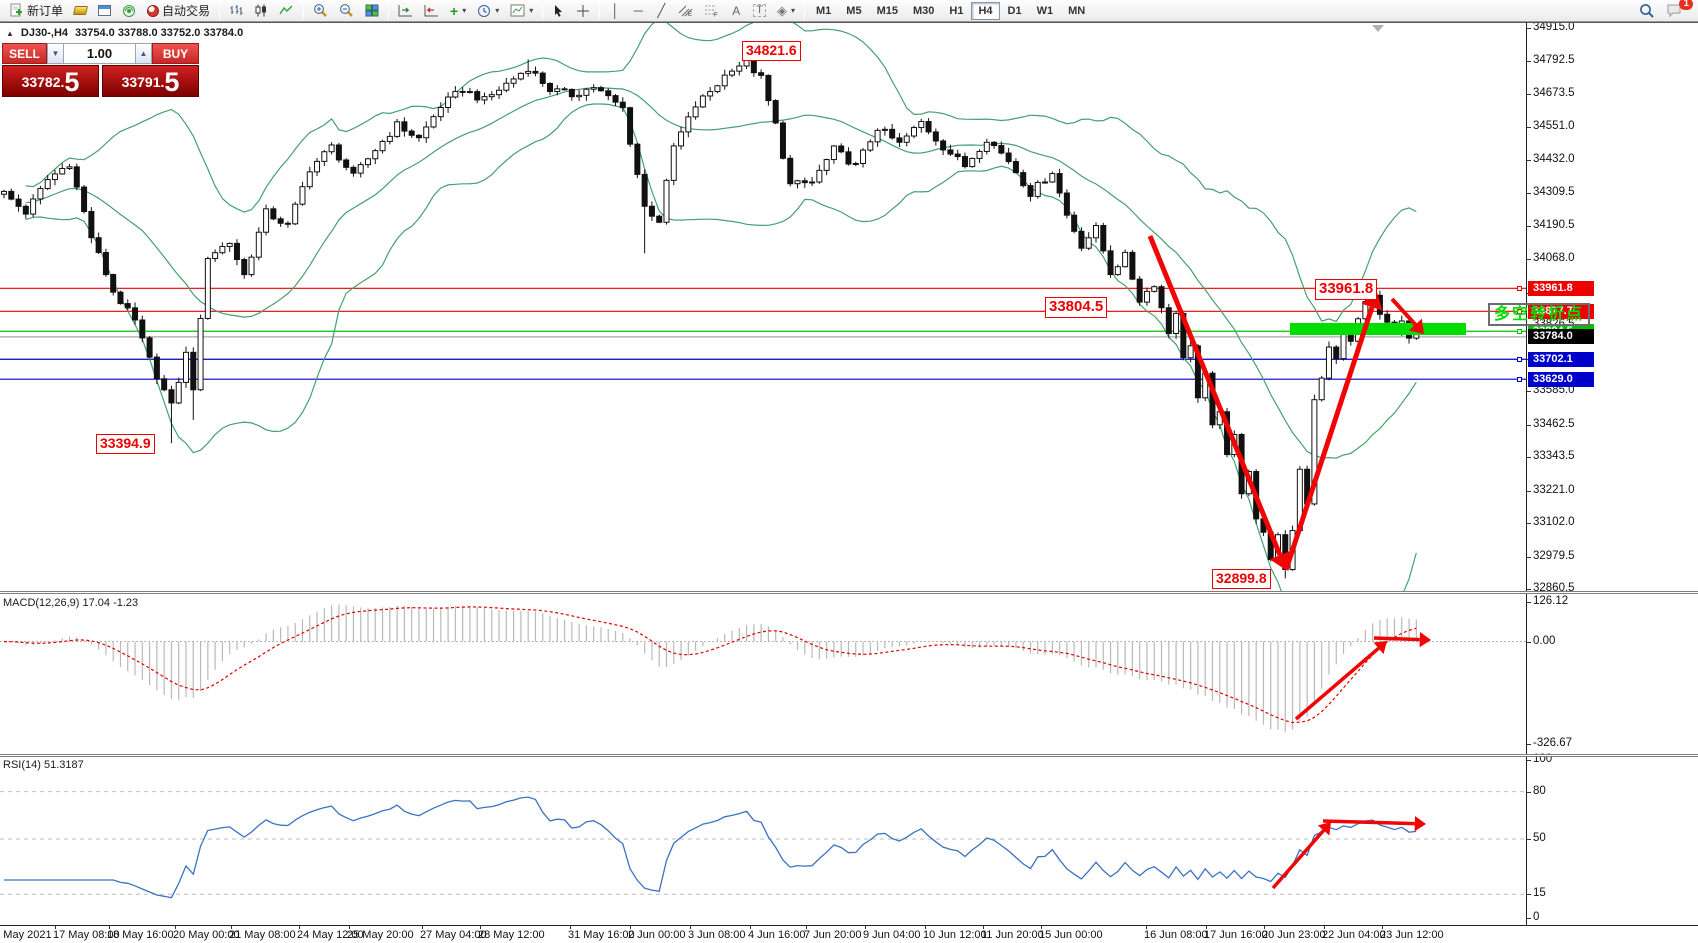 This screenshot has height=943, width=1698. What do you see at coordinates (1561, 379) in the screenshot?
I see `price-level-badge: 33629.0` at bounding box center [1561, 379].